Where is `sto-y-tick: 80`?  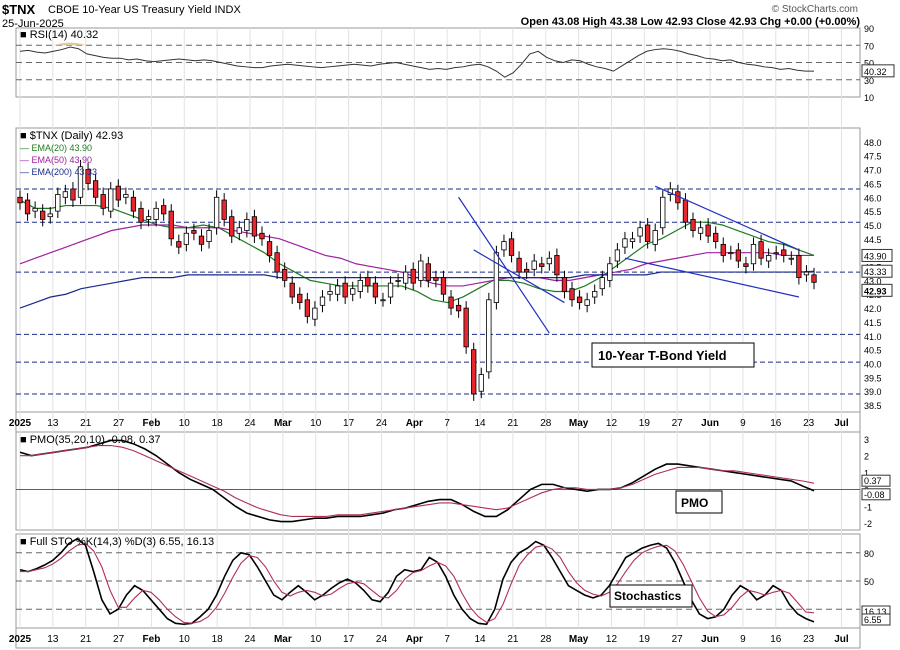 sto-y-tick: 80 is located at coordinates (869, 554).